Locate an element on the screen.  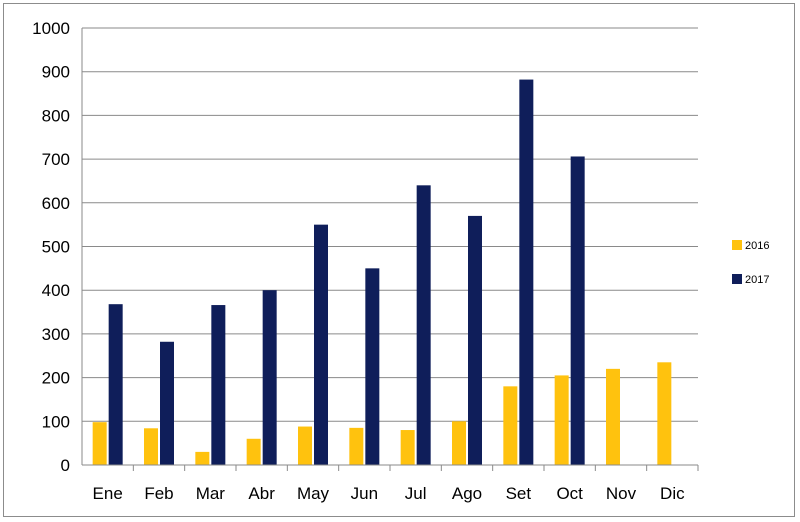
x-tick-label-mar: Mar is located at coordinates (211, 493).